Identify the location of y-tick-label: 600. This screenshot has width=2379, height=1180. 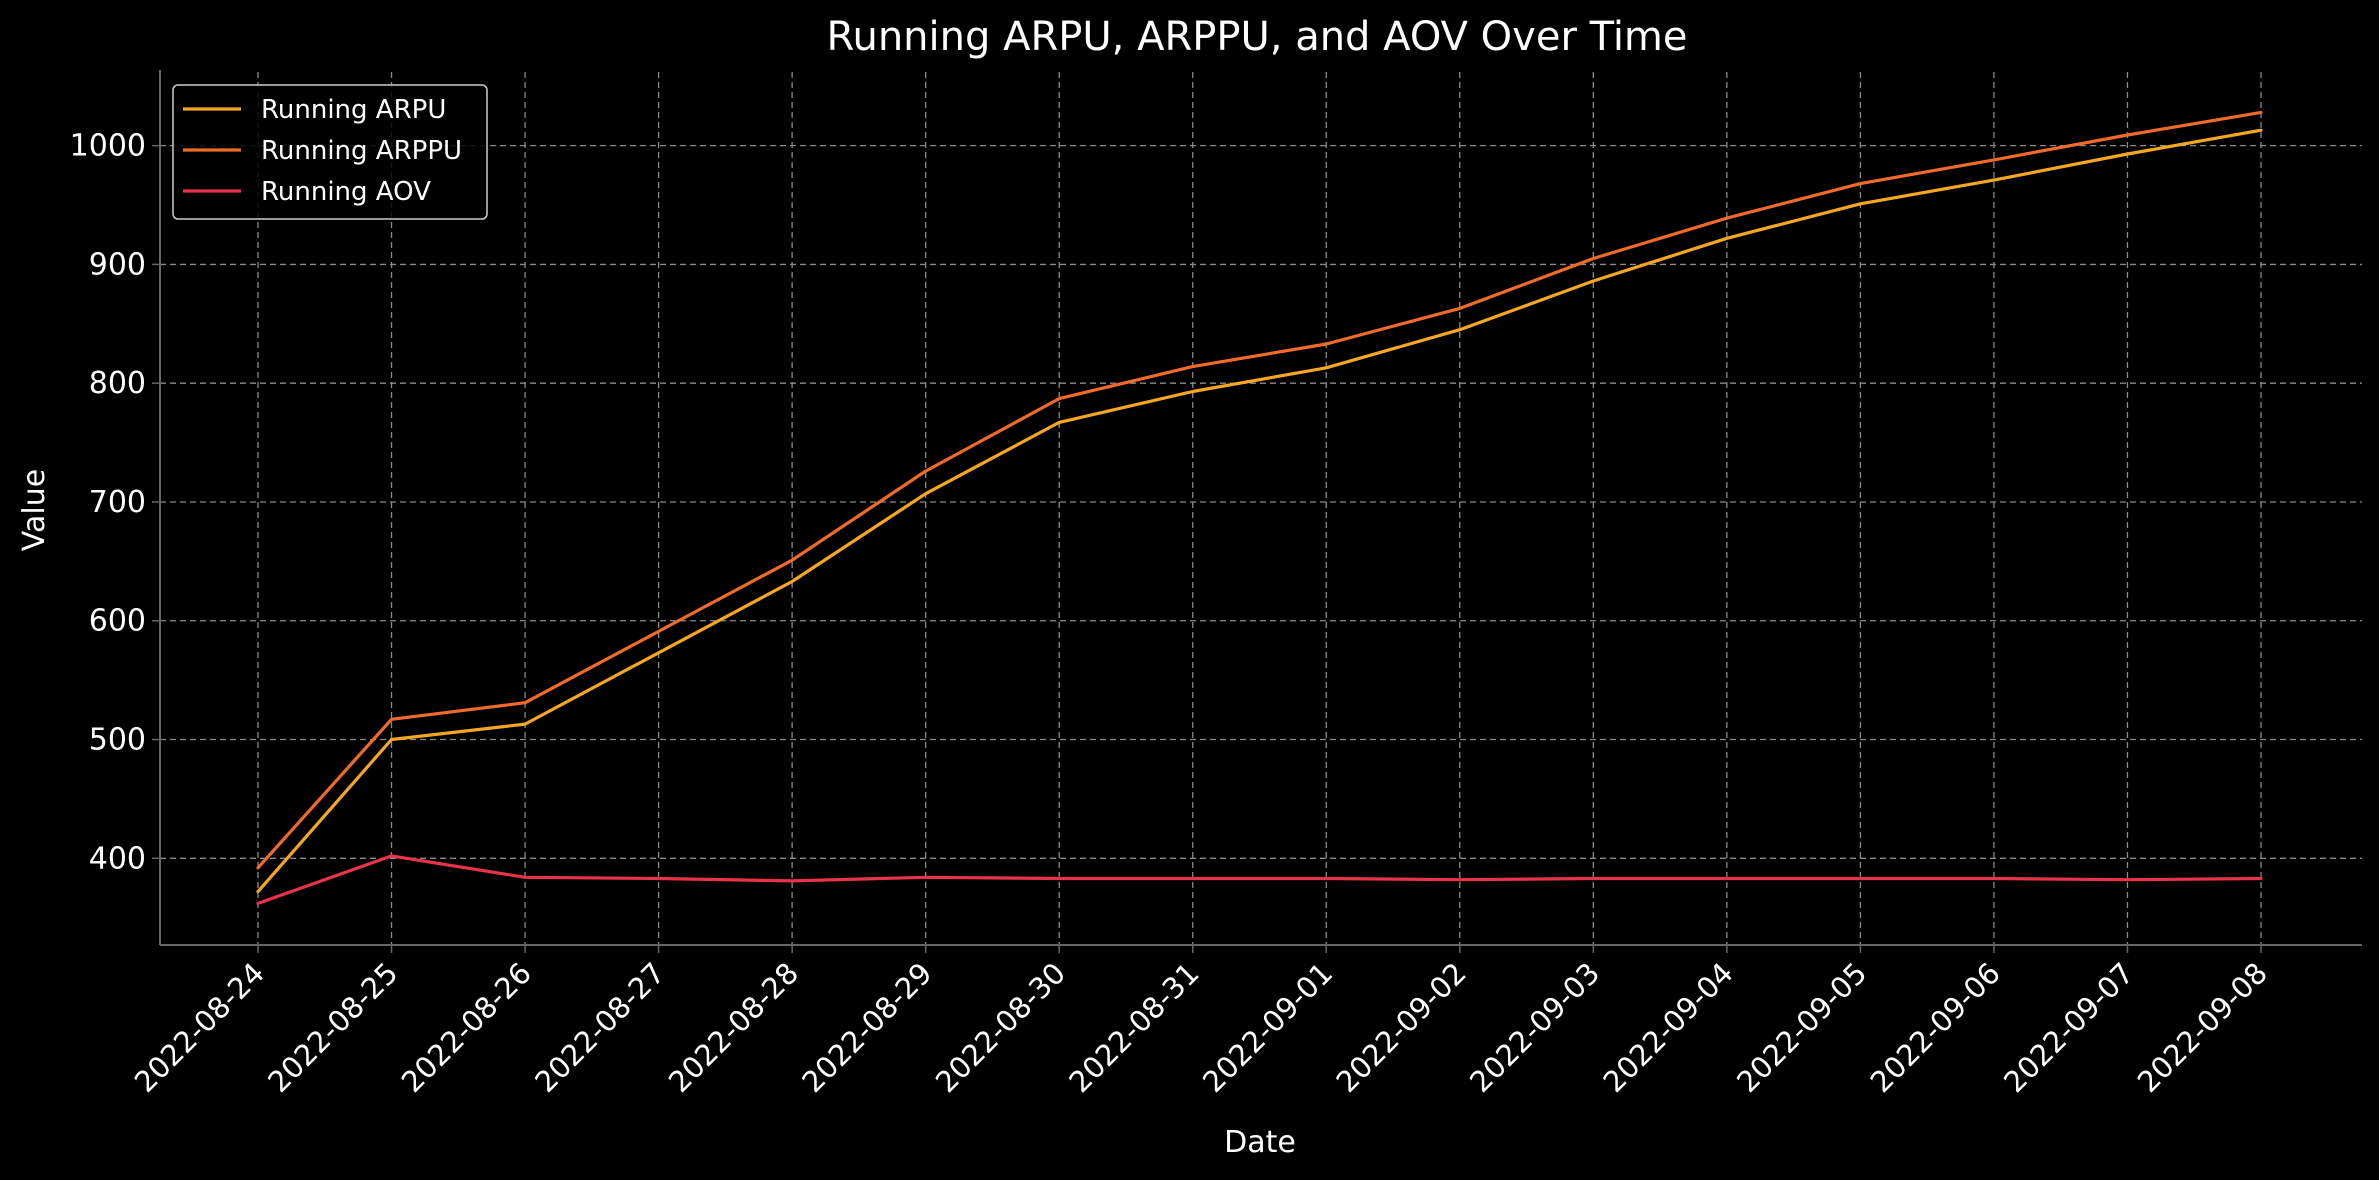
(117, 621).